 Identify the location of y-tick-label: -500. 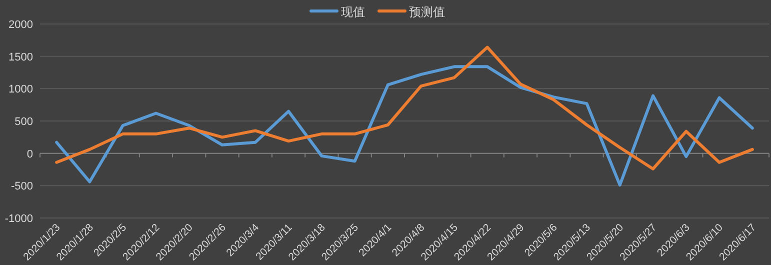
(21, 186).